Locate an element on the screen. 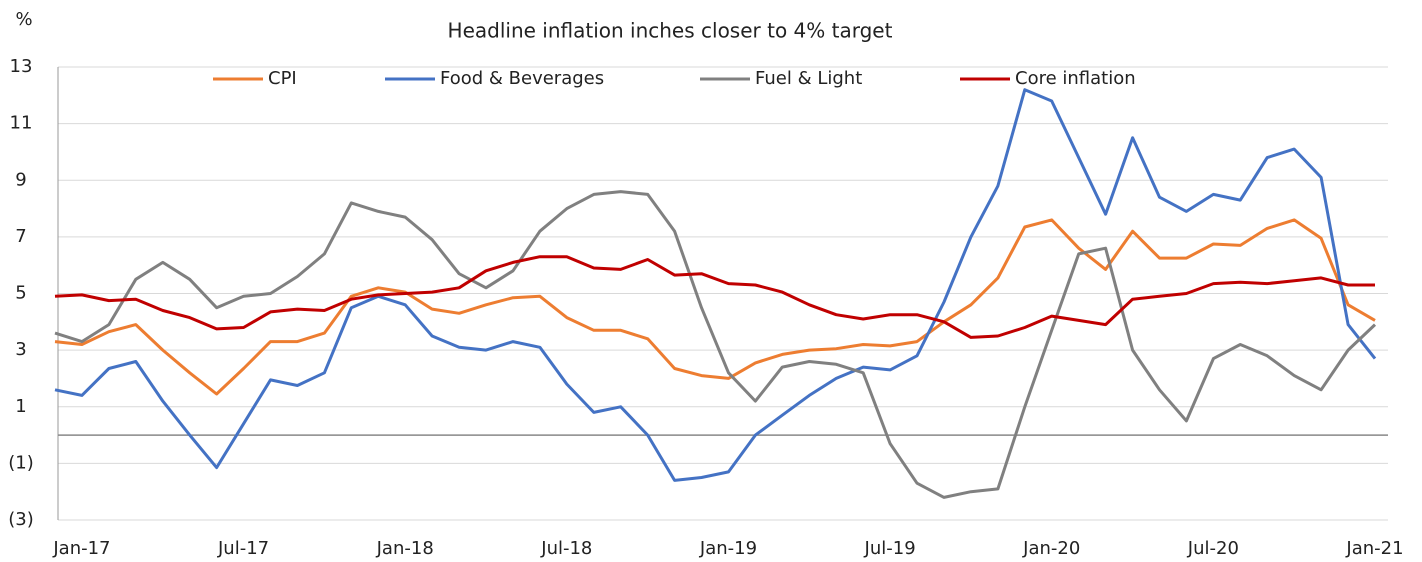  y-axis-label: % is located at coordinates (23, 19).